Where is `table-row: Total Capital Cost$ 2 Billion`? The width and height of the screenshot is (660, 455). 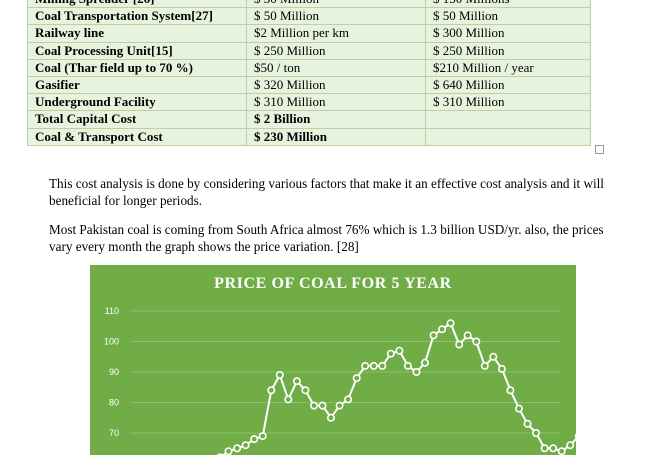
table-row: Total Capital Cost$ 2 Billion is located at coordinates (309, 119).